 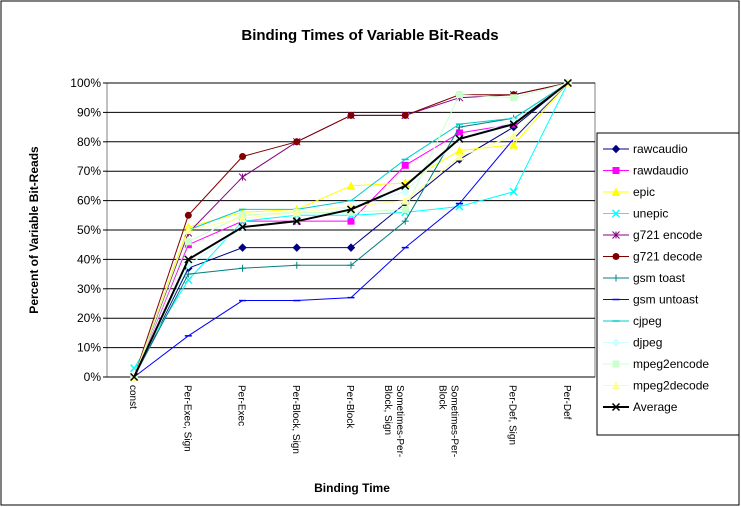 What do you see at coordinates (644, 192) in the screenshot?
I see `legend-label: epic` at bounding box center [644, 192].